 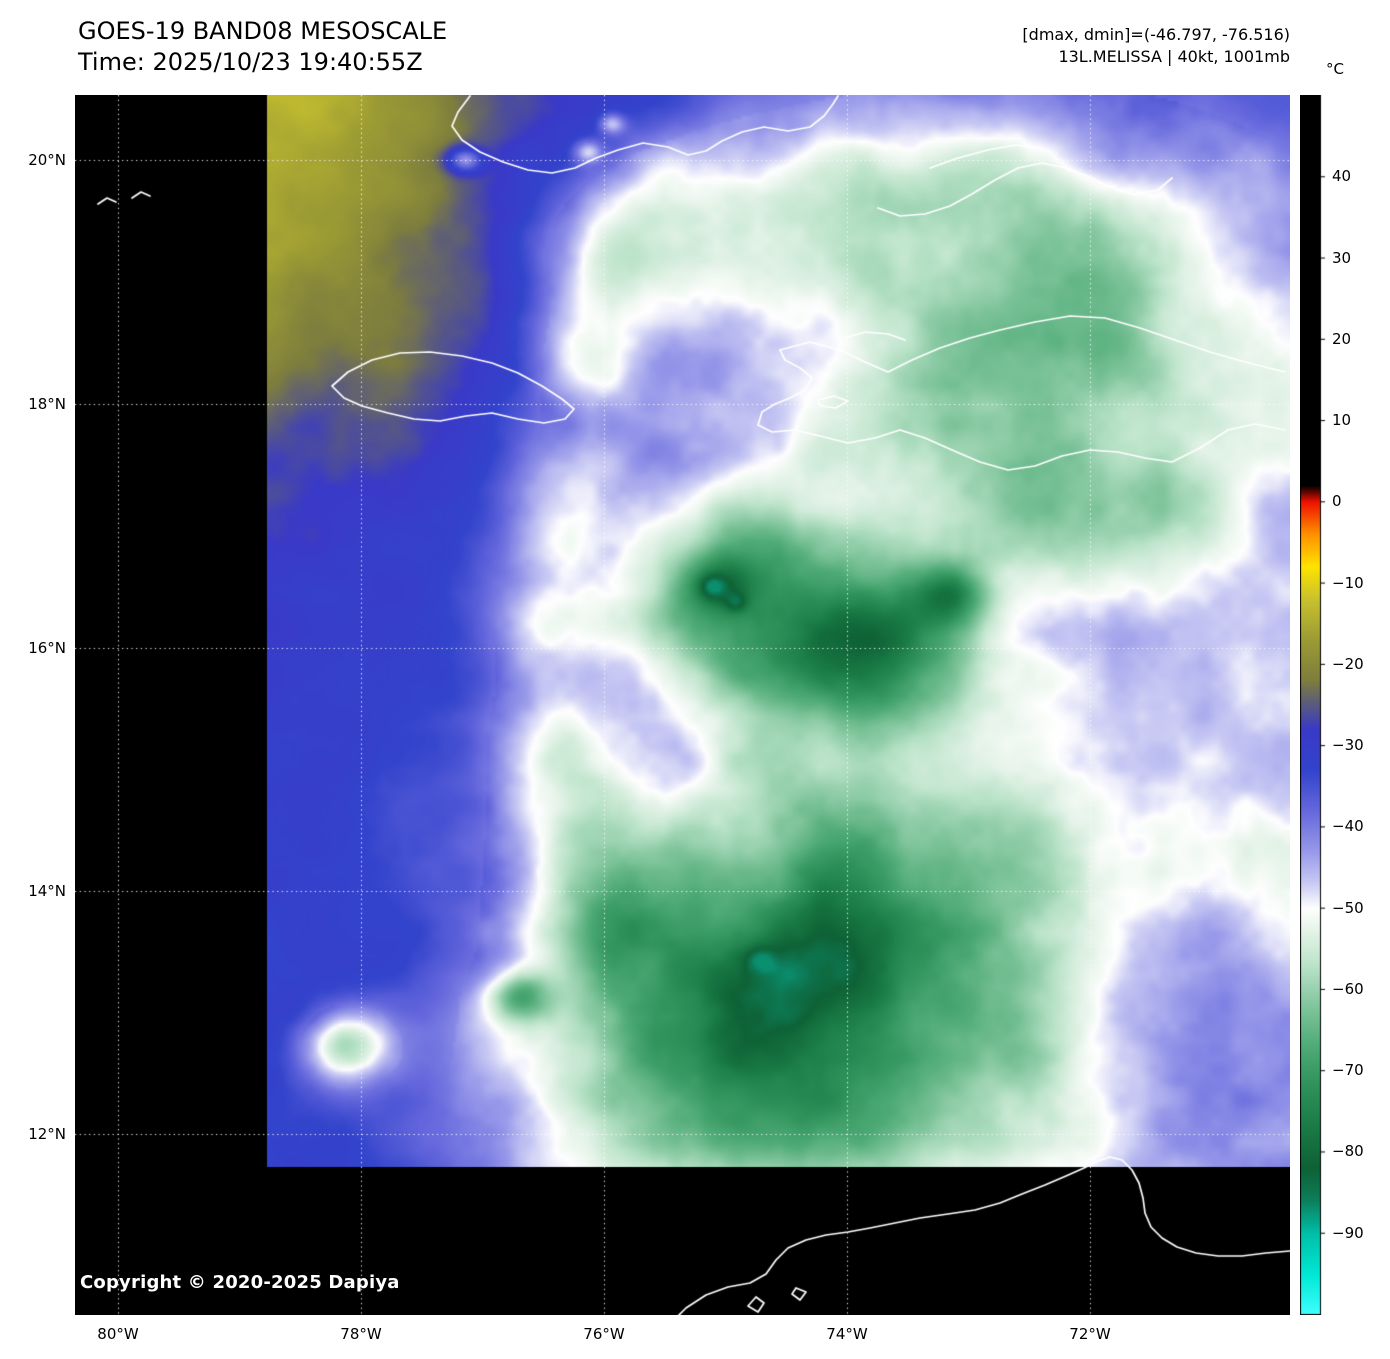 What do you see at coordinates (1090, 1334) in the screenshot?
I see `lon-tick-label: 72°W` at bounding box center [1090, 1334].